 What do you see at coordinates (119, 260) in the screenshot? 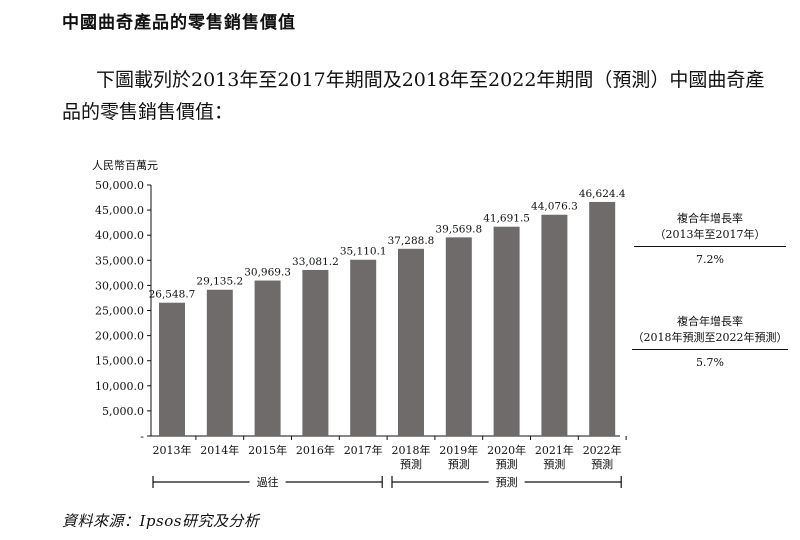
I see `y-tick-label: 35,000.0` at bounding box center [119, 260].